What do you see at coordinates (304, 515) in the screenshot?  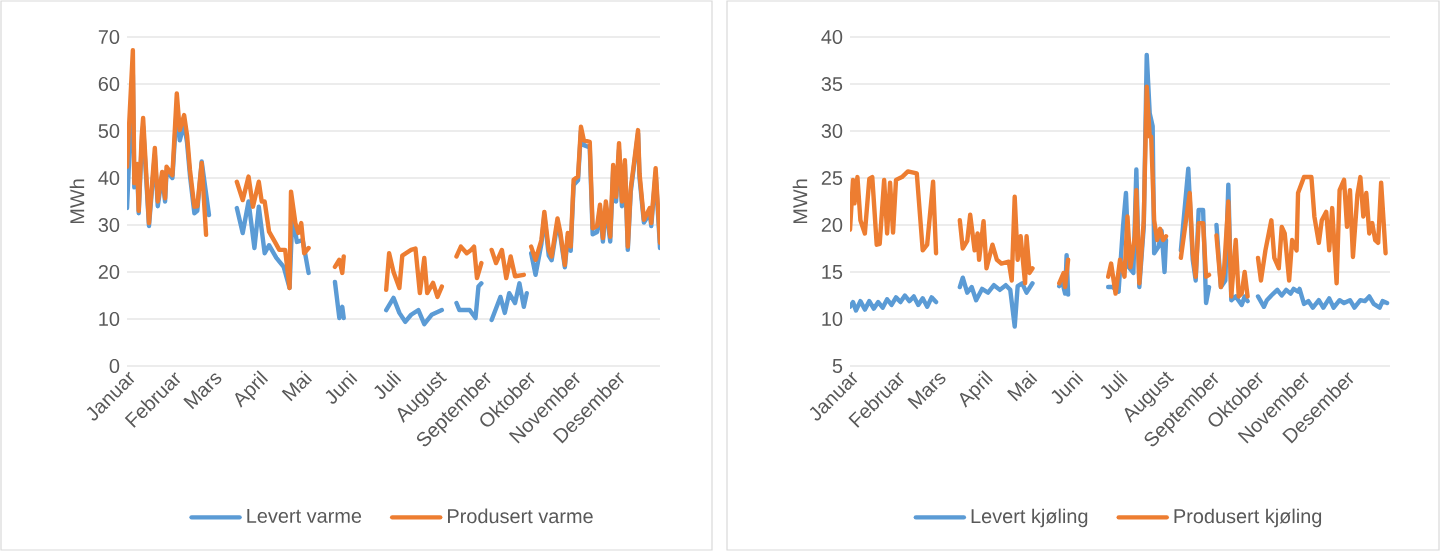 I see `legend-label: Levert varme` at bounding box center [304, 515].